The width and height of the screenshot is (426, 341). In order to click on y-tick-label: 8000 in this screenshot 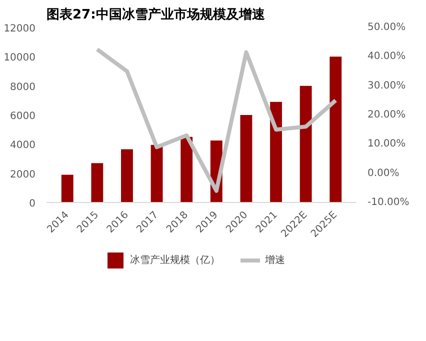, I will do `click(23, 87)`.